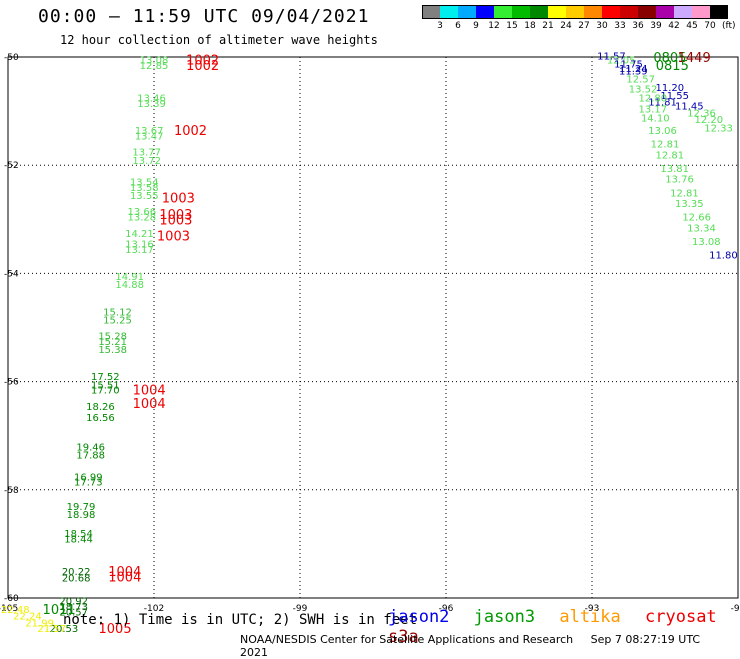  Describe the element at coordinates (139, 245) in the screenshot. I see `wave-height-label: 13.16` at that location.